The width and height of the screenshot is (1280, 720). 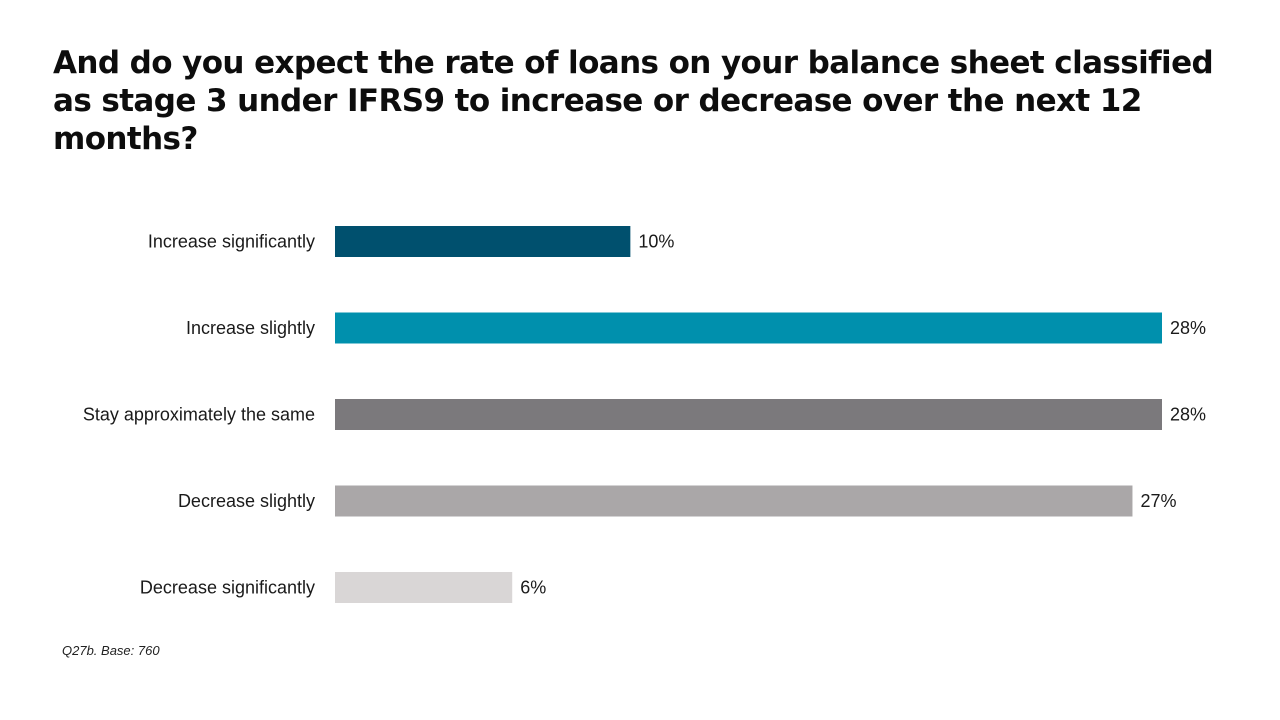 What do you see at coordinates (199, 415) in the screenshot?
I see `category-label: Stay approximately the same` at bounding box center [199, 415].